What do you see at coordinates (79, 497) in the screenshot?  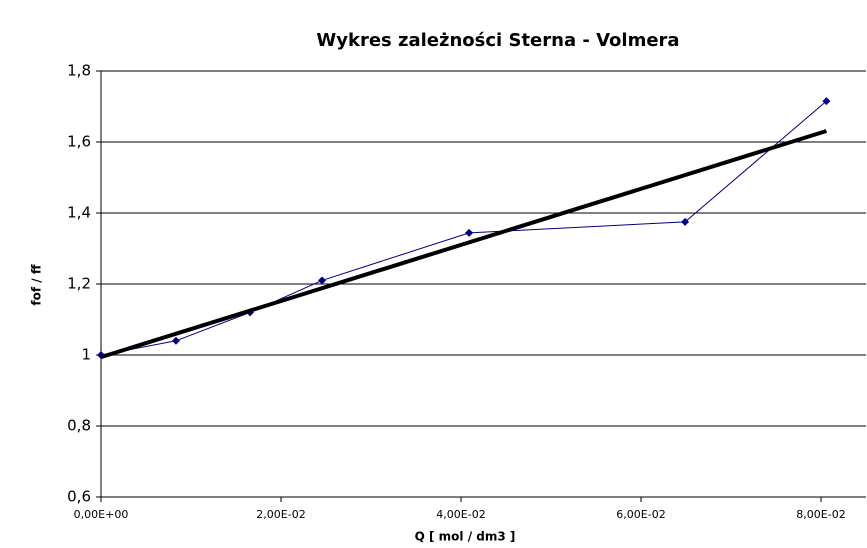 I see `y-tick-label: 0,6` at bounding box center [79, 497].